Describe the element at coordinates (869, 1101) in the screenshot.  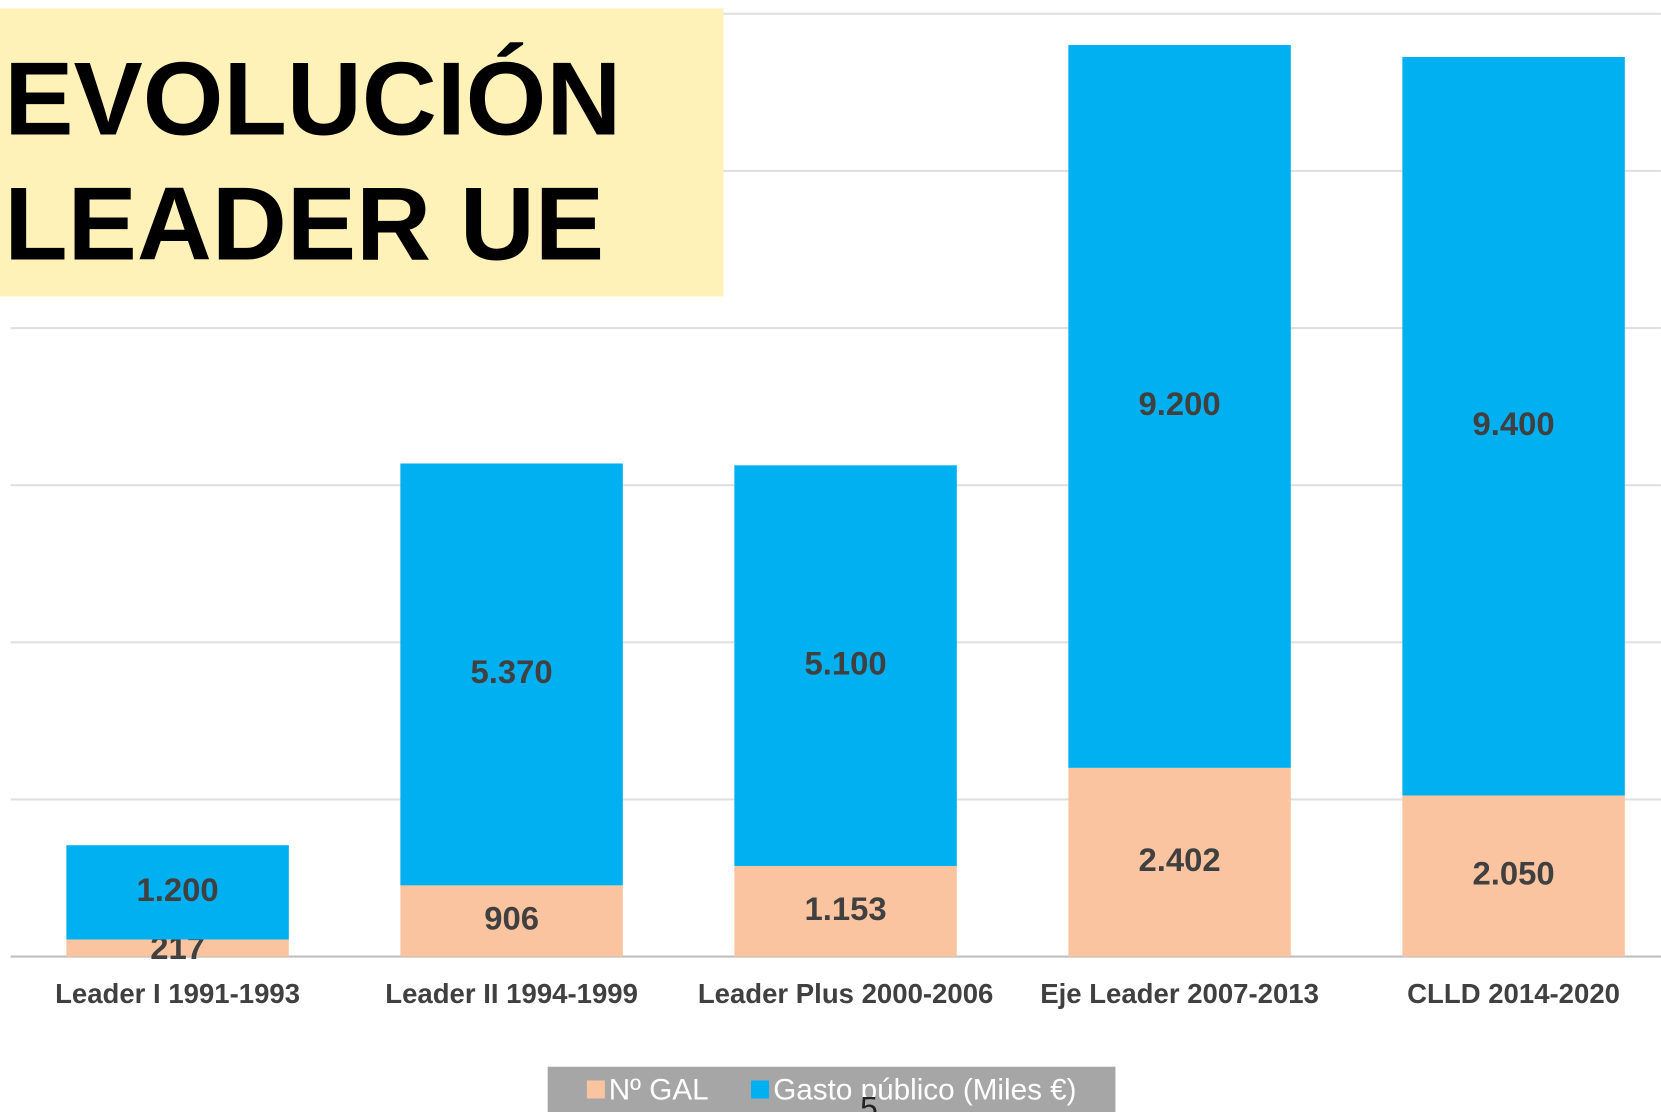
I see `page-number: 5` at that location.